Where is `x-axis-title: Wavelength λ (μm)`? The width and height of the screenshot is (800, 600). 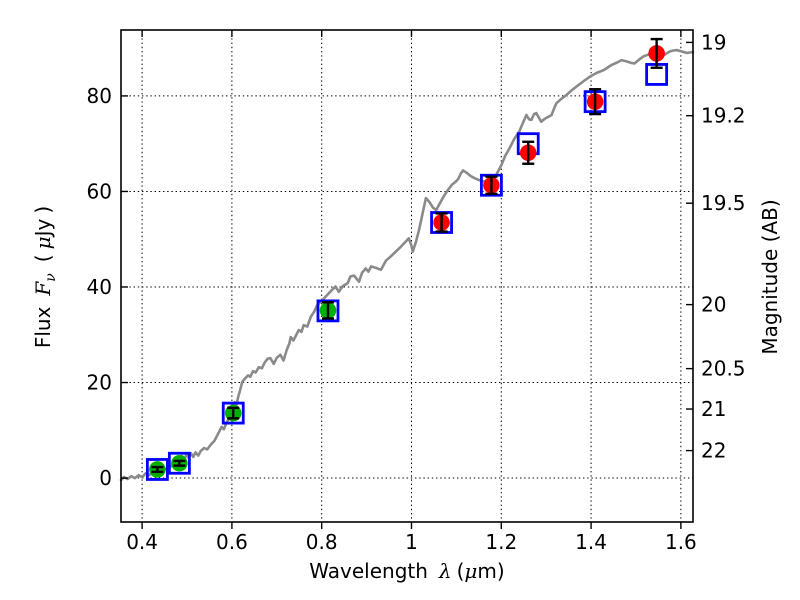 x-axis-title: Wavelength λ (μm) is located at coordinates (407, 571).